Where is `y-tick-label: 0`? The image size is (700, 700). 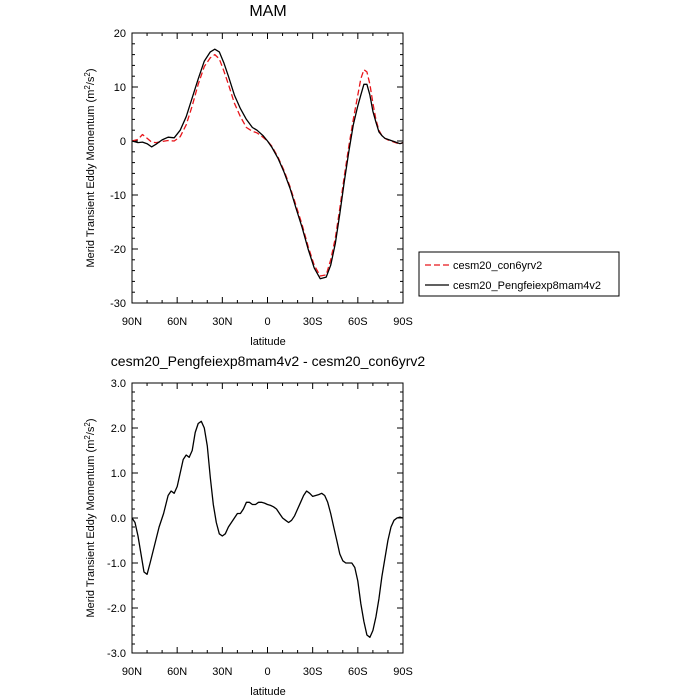 y-tick-label: 0 is located at coordinates (123, 142).